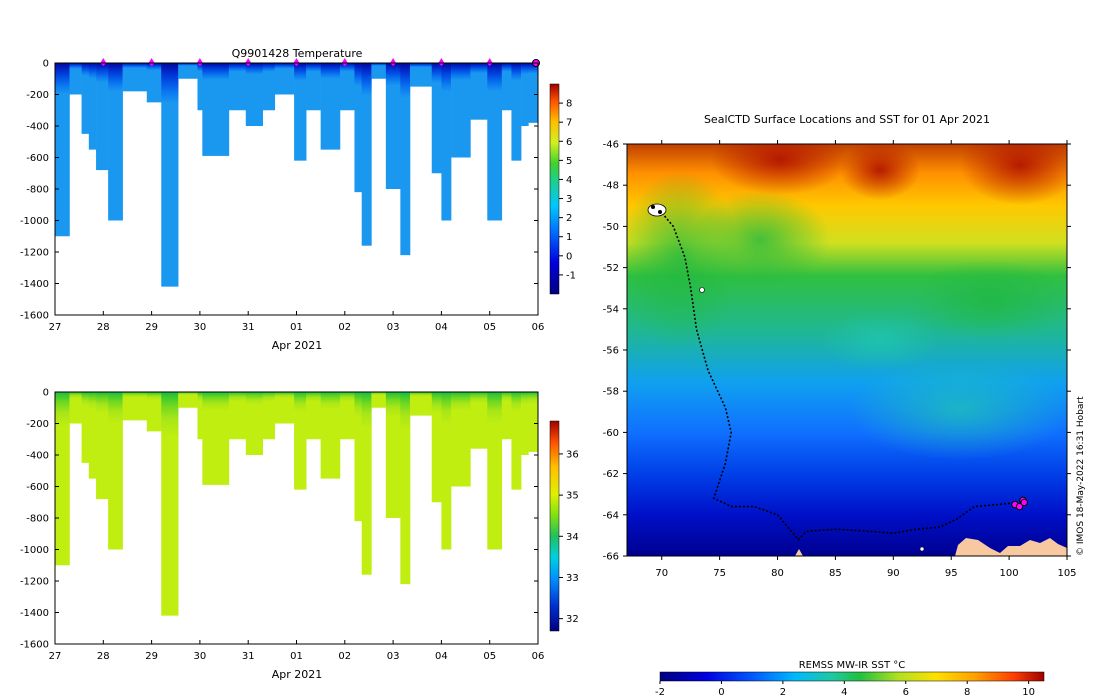 The width and height of the screenshot is (1100, 700). What do you see at coordinates (55, 327) in the screenshot?
I see `x-tick-label: 27` at bounding box center [55, 327].